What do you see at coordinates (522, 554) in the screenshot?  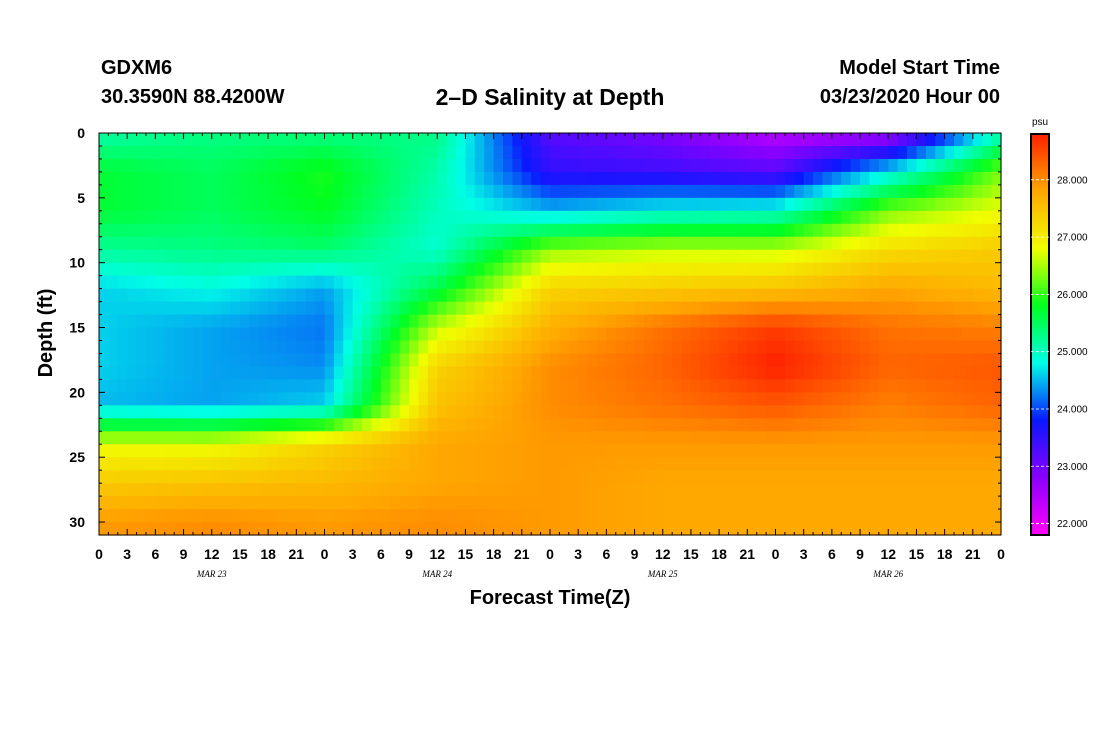 I see `x-tick-label: 21` at bounding box center [522, 554].